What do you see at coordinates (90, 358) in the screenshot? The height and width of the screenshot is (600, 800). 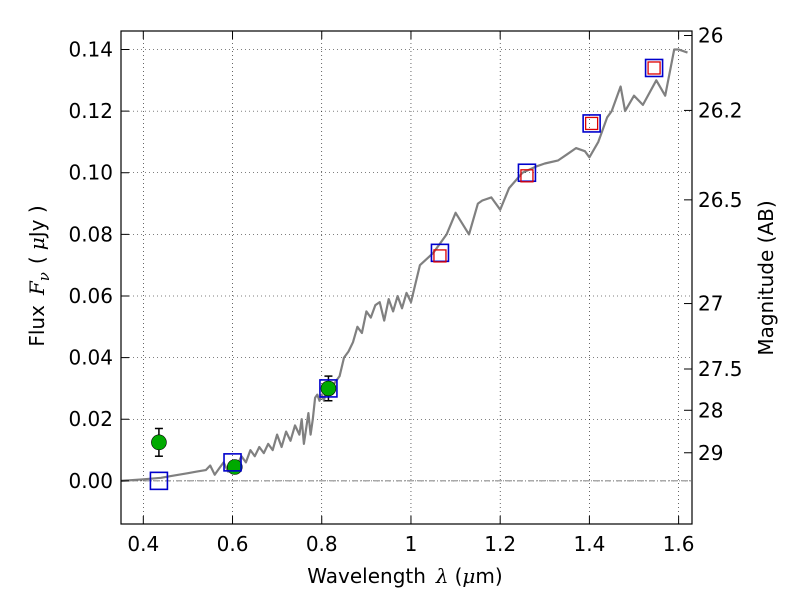 I see `y-tick-label: 0.04` at bounding box center [90, 358].